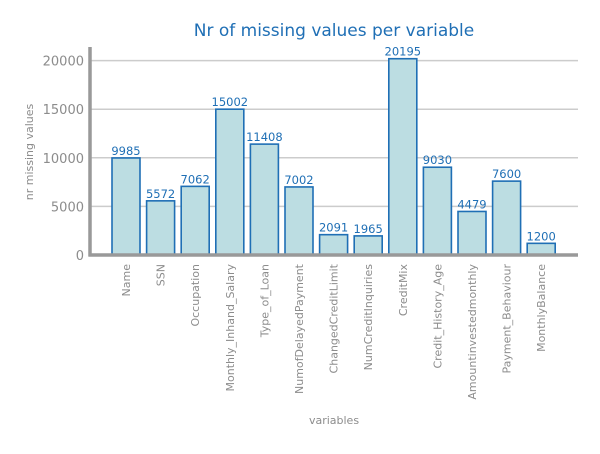  What do you see at coordinates (437, 160) in the screenshot?
I see `value-label: 9030` at bounding box center [437, 160].